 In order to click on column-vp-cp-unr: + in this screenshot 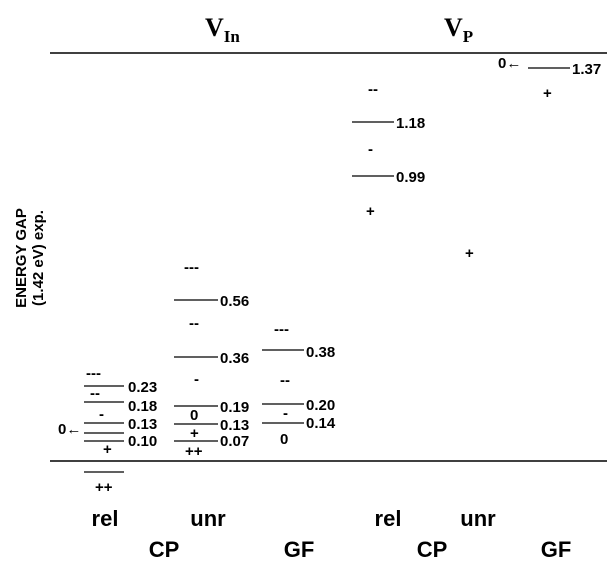, I will do `click(469, 253)`.